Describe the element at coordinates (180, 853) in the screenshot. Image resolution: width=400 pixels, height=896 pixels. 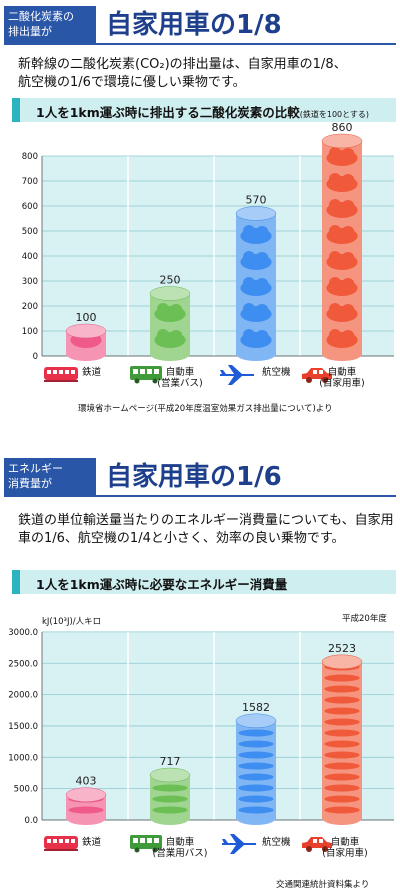
I see `category-label: (営業用バス)` at that location.